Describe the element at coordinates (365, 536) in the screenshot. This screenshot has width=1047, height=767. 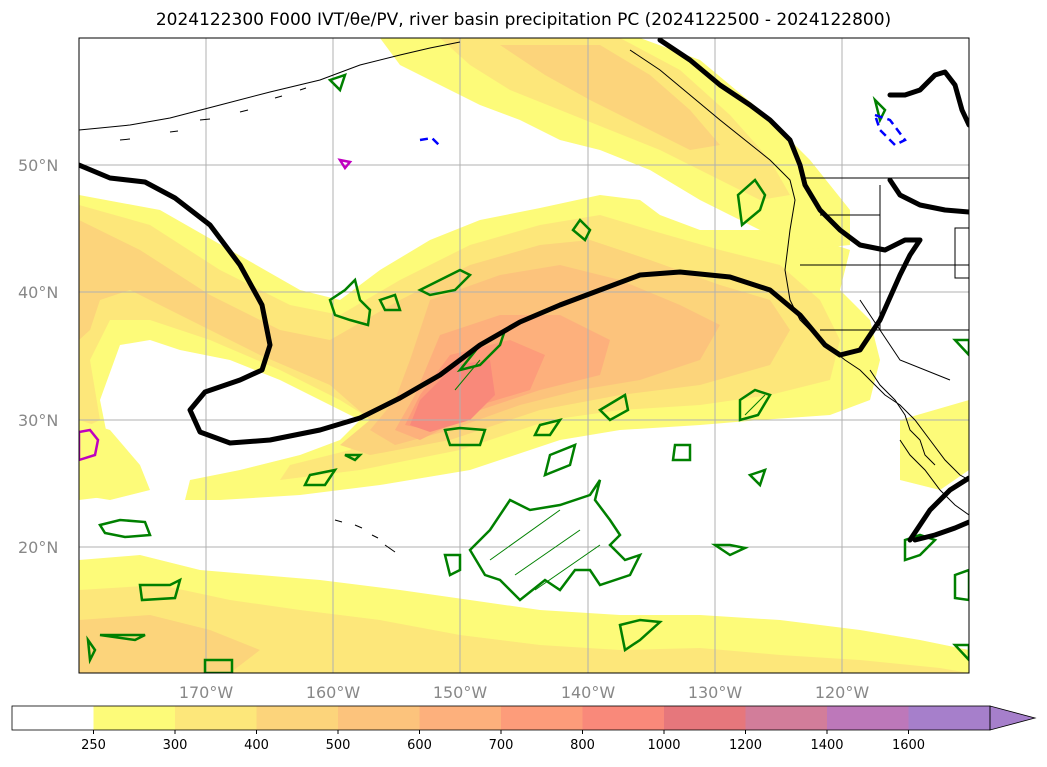
I see `hawaii-islands` at that location.